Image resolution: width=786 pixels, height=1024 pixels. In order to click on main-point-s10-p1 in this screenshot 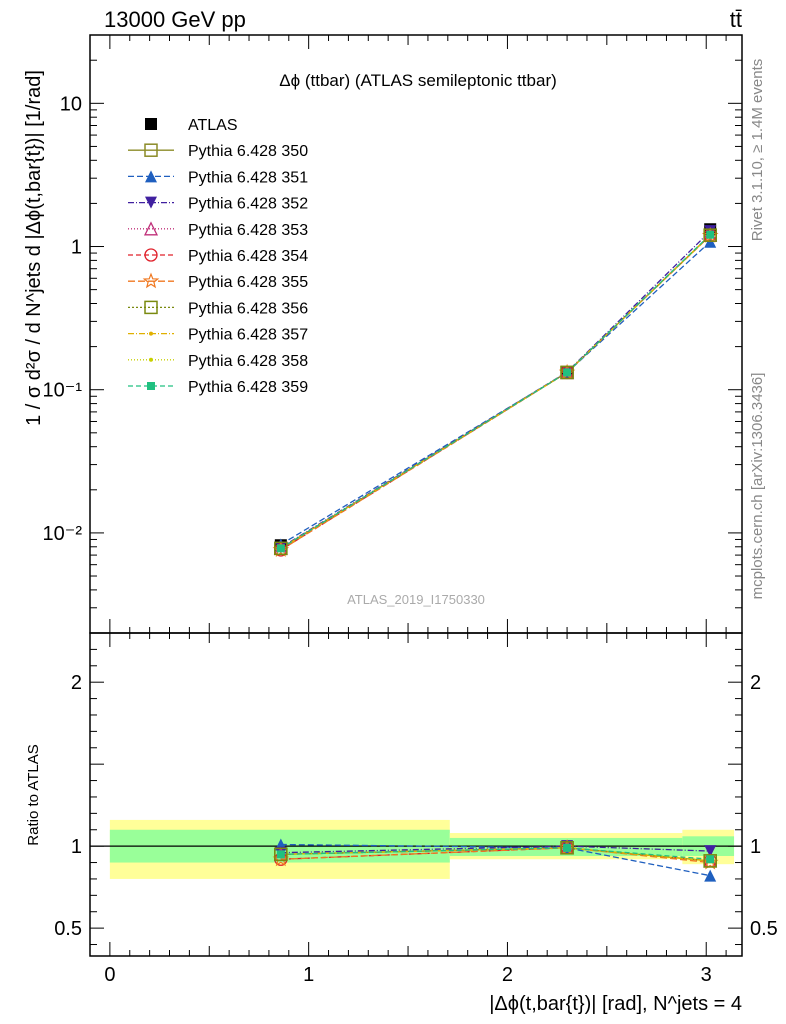, I will do `click(567, 372)`.